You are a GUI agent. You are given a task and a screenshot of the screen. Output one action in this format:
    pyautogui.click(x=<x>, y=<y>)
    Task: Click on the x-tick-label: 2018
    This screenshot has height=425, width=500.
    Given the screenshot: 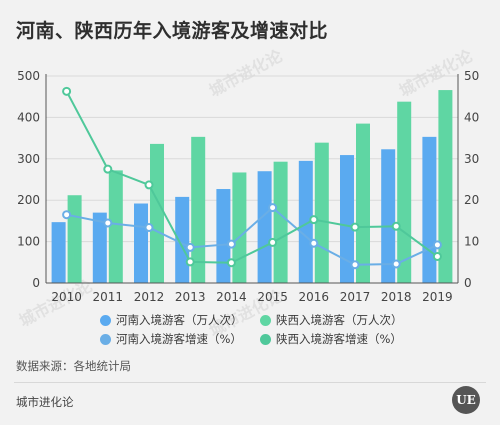 What is the action you would take?
    pyautogui.click(x=396, y=297)
    